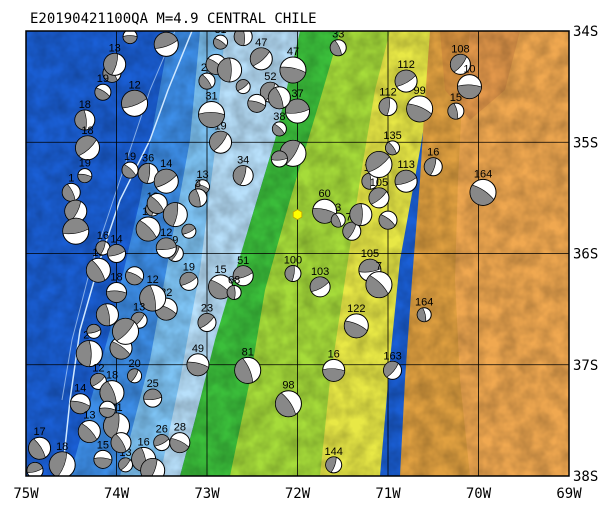 The width and height of the screenshot is (612, 508). I want to click on focal-mechanism: 105, so click(379, 193).